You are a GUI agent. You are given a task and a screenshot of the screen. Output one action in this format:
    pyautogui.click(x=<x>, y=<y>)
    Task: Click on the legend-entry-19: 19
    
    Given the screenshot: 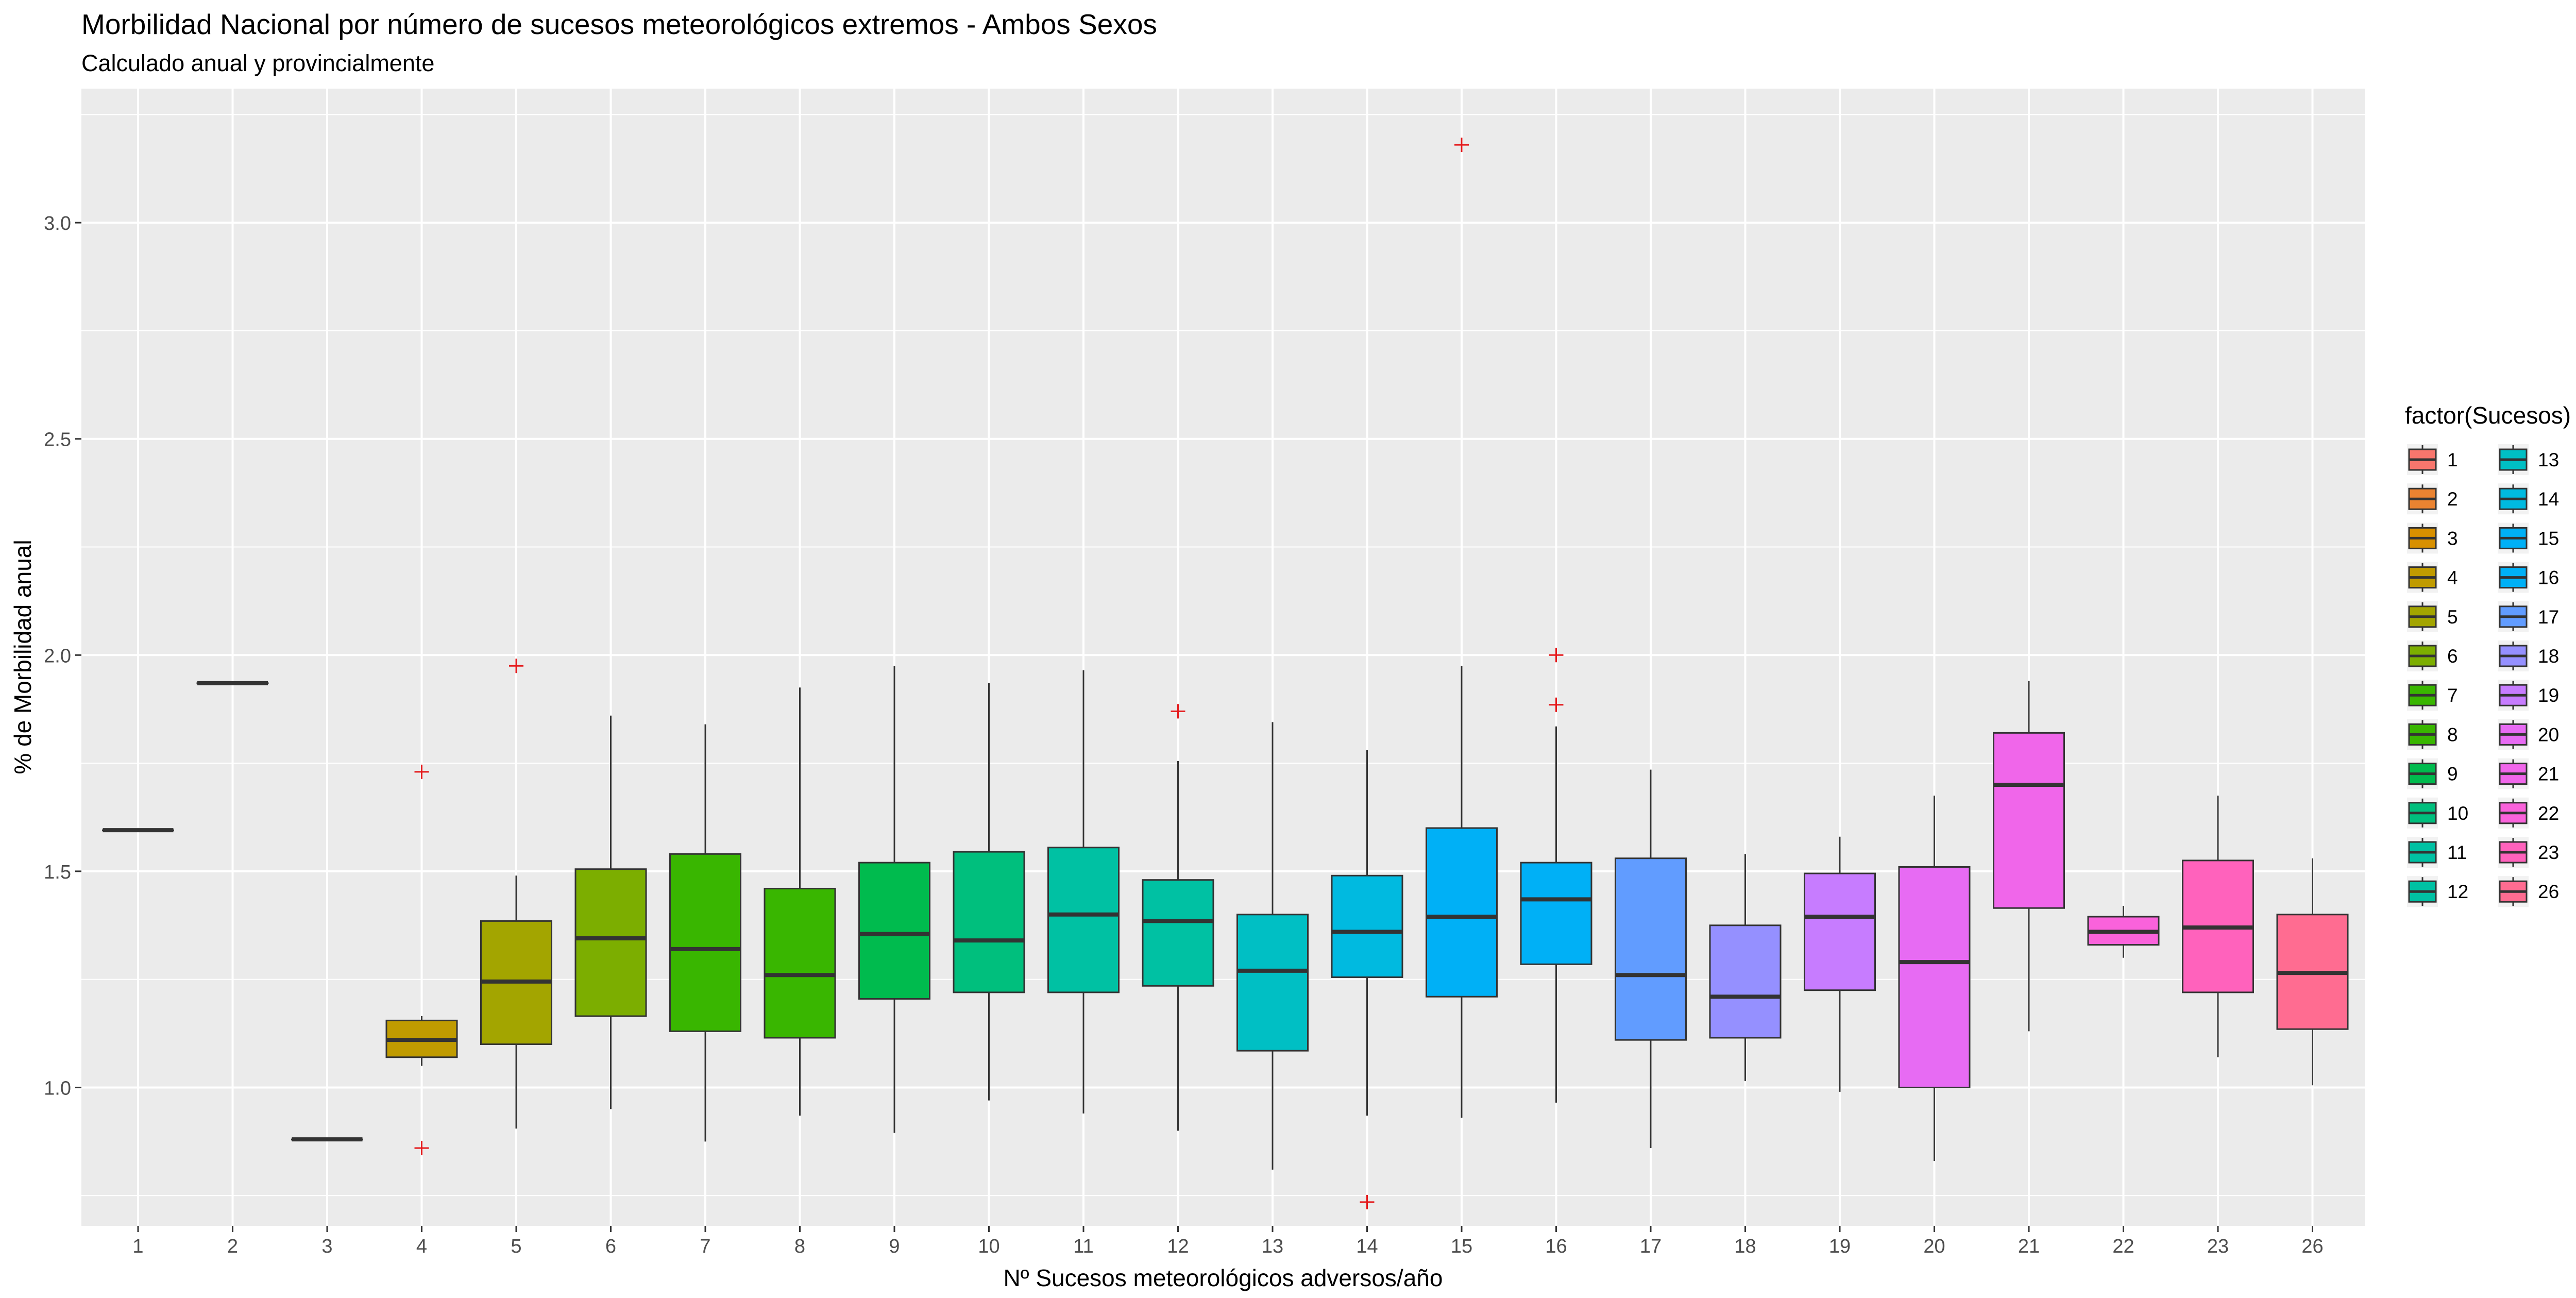 What is the action you would take?
    pyautogui.click(x=2528, y=695)
    